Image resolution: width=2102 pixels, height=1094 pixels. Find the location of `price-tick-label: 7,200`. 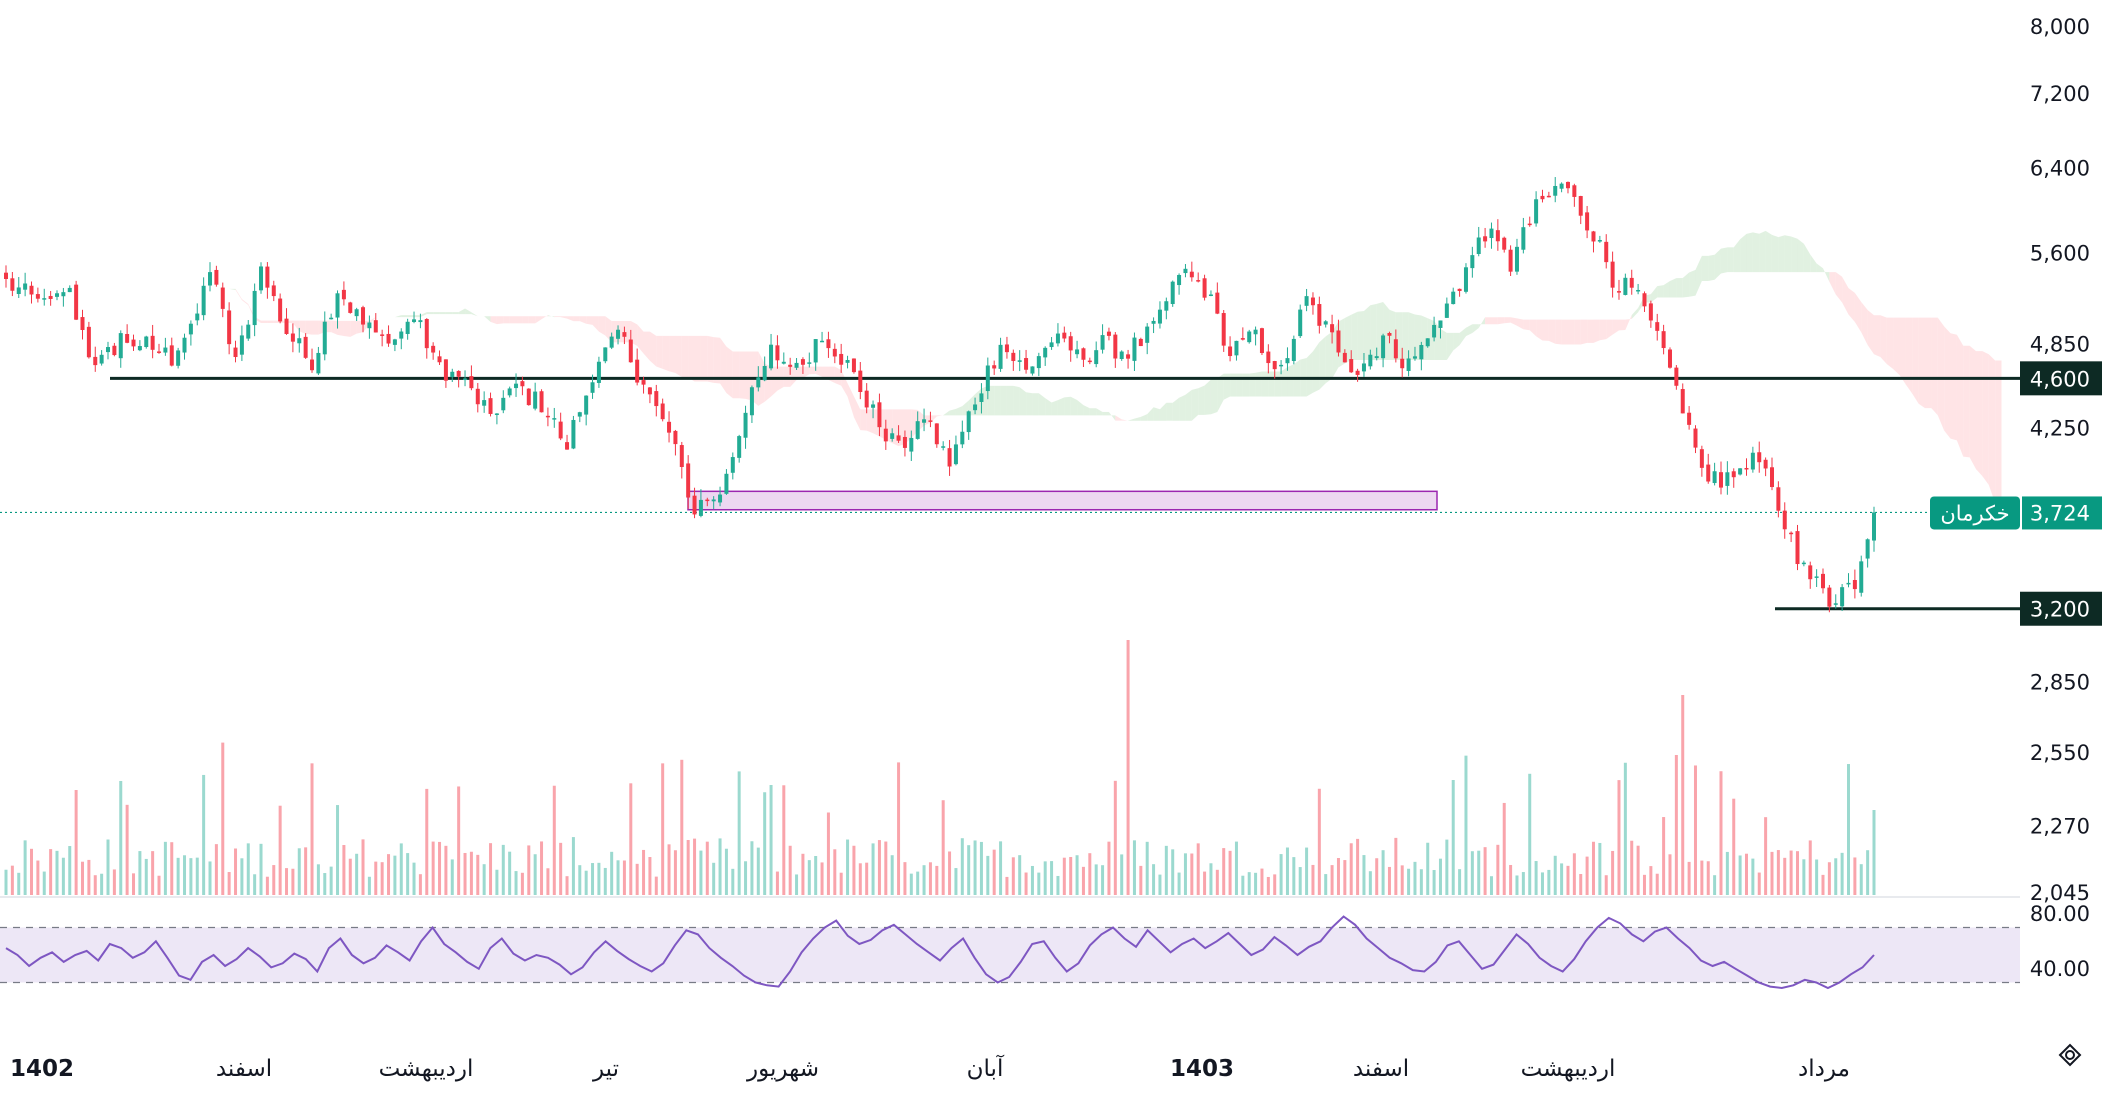

price-tick-label: 7,200 is located at coordinates (2060, 94).